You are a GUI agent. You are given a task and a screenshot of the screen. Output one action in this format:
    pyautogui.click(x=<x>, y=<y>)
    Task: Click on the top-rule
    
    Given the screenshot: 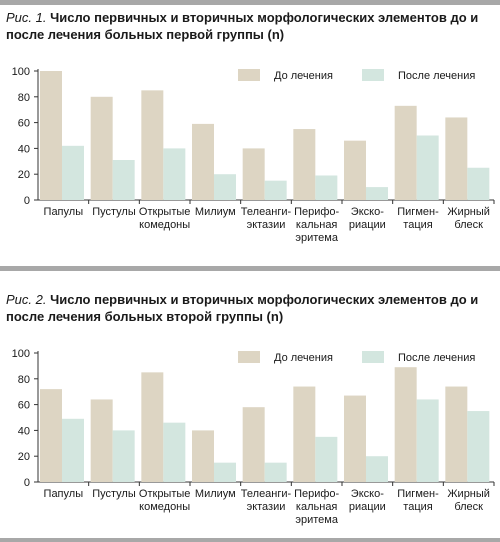 What is the action you would take?
    pyautogui.click(x=250, y=2)
    